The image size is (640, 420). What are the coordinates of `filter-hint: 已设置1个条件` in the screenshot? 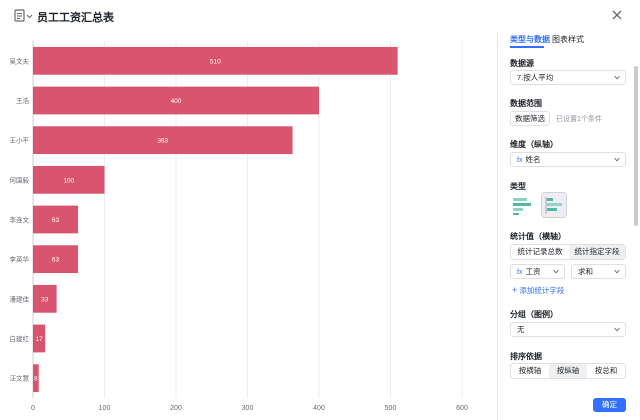 It's located at (579, 119).